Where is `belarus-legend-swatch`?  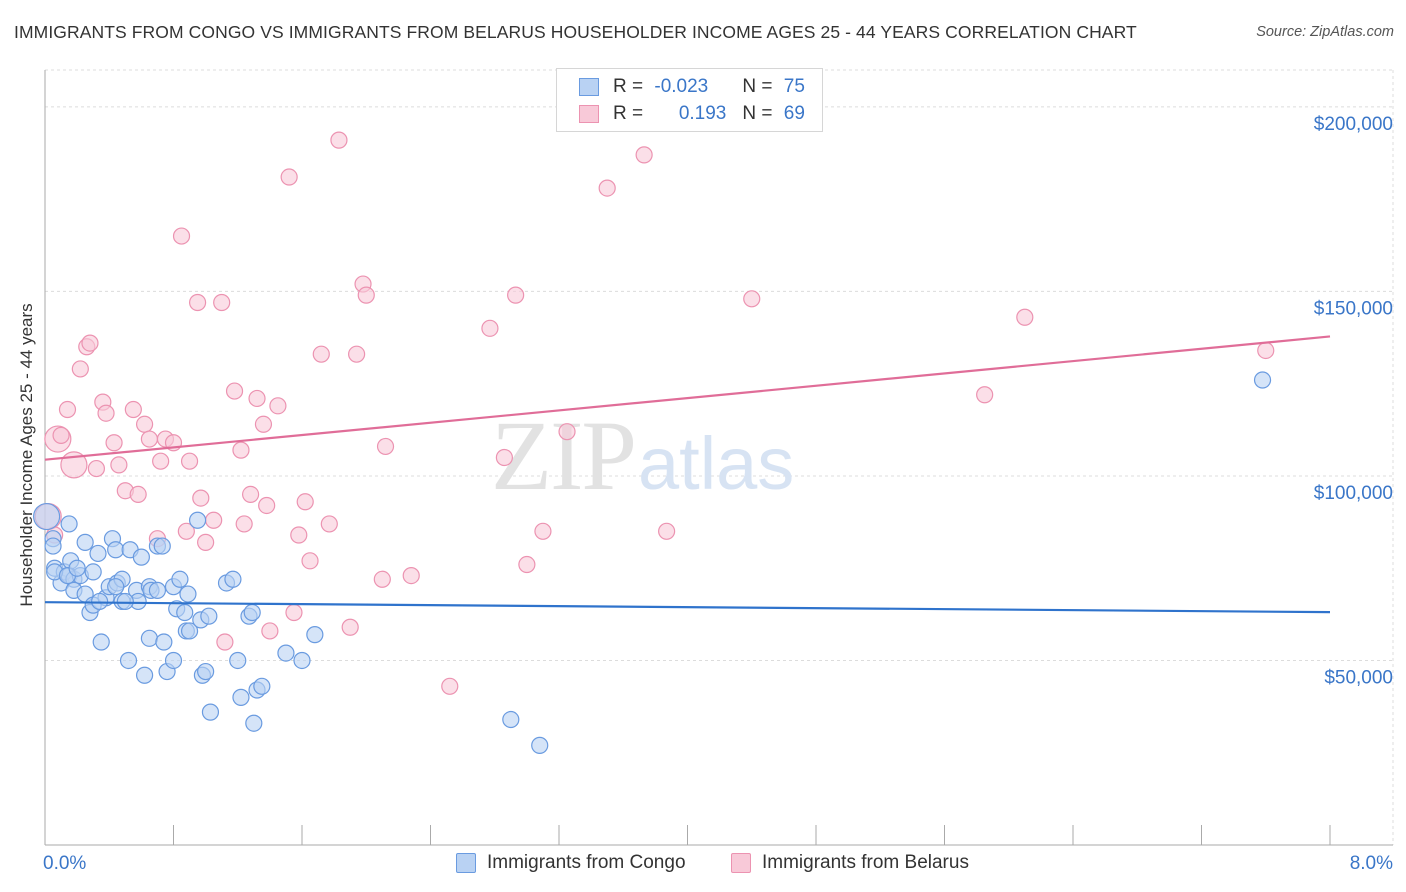
belarus-legend-swatch is located at coordinates (741, 863).